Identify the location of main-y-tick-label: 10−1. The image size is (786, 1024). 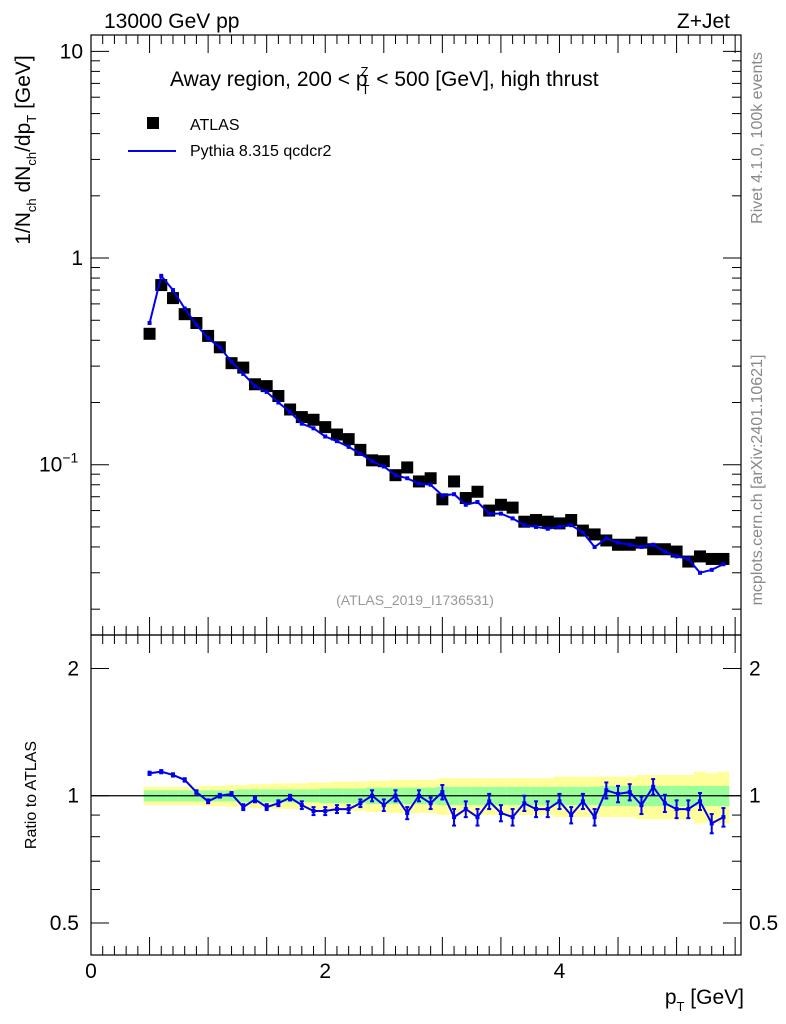
(59, 463).